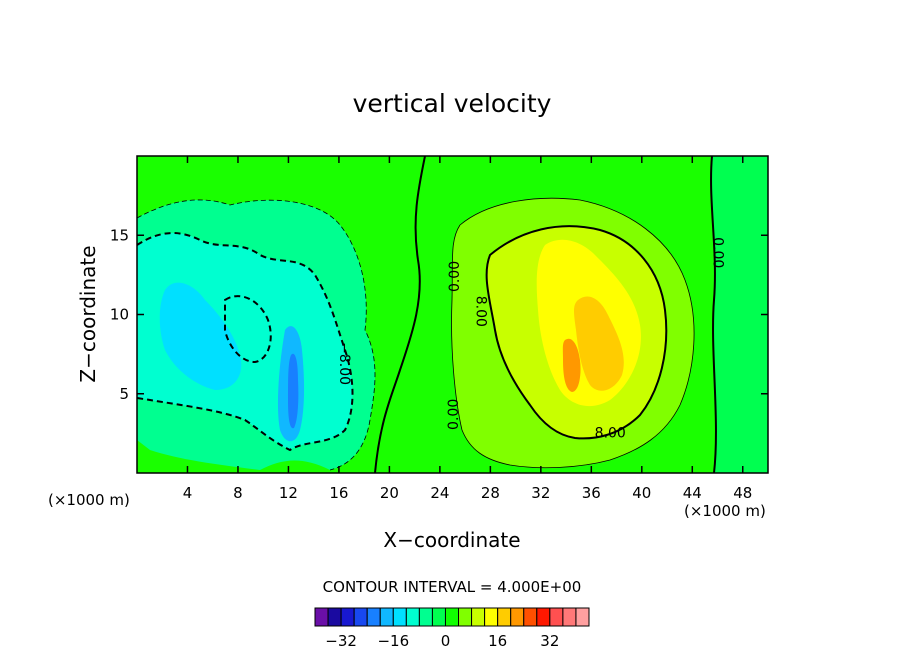 This screenshot has width=904, height=654. I want to click on contour-label: −8.00, so click(344, 363).